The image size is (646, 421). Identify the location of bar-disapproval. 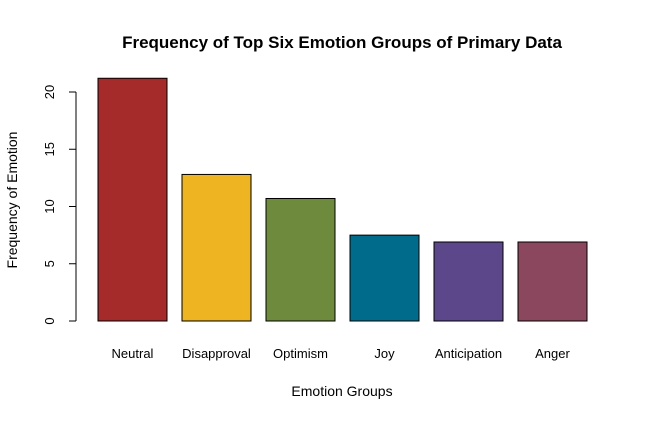
(216, 247).